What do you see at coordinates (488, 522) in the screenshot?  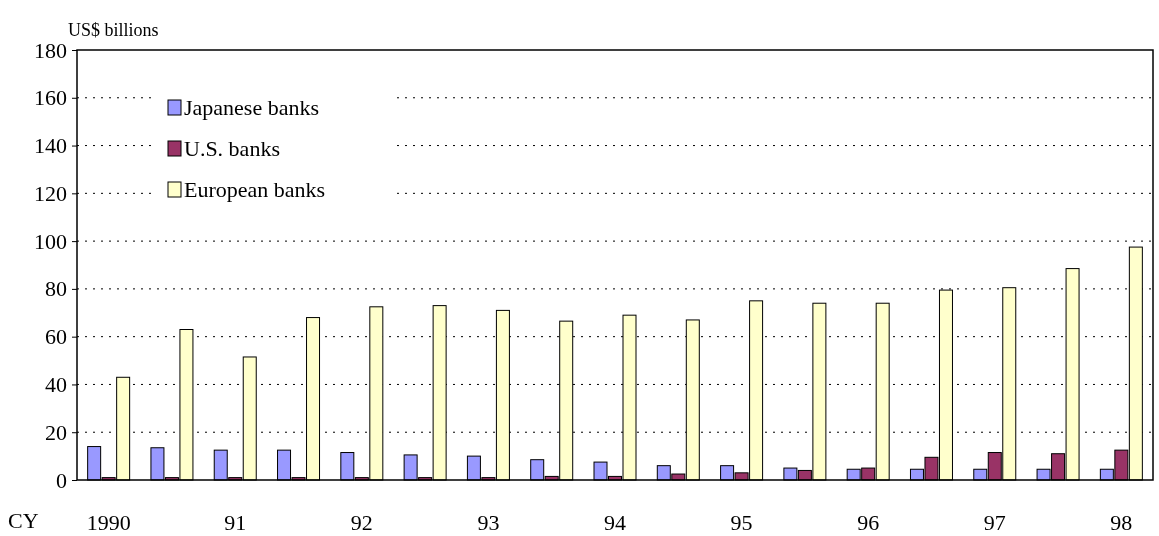 I see `x-tick-label: 93` at bounding box center [488, 522].